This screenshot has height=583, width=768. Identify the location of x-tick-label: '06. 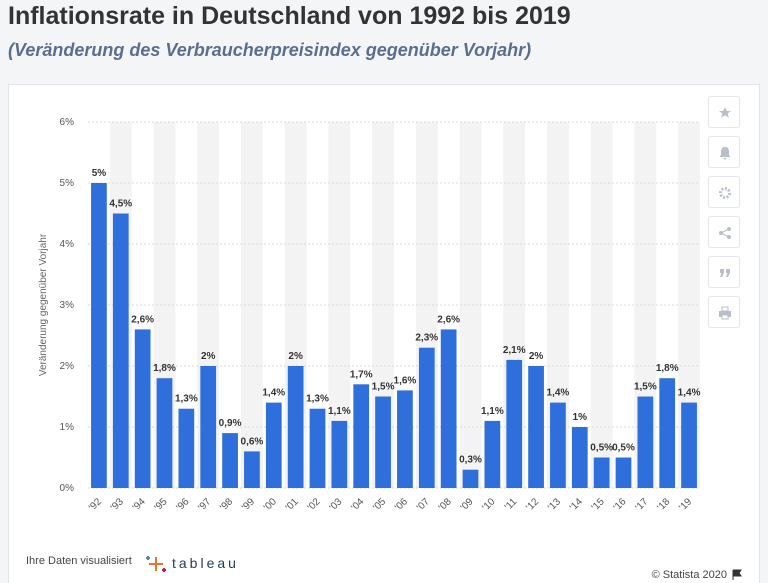
(401, 504).